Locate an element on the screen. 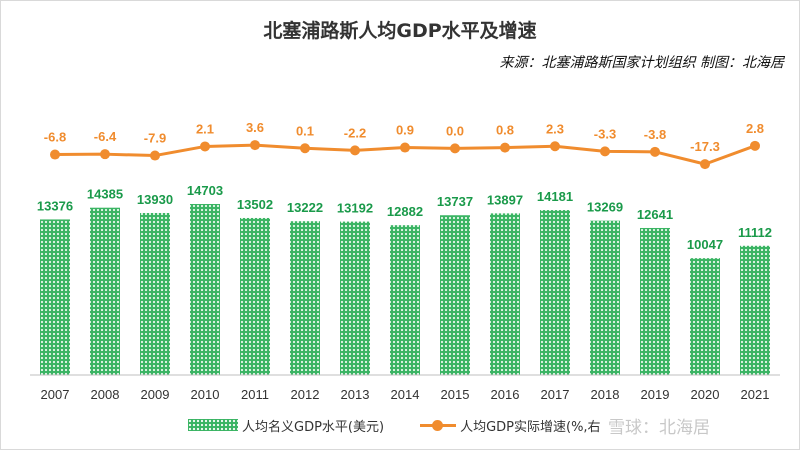 Image resolution: width=800 pixels, height=450 pixels. legend: 人均名义GDP水平(美元) 人均GDP实际增速(%,右 is located at coordinates (412, 425).